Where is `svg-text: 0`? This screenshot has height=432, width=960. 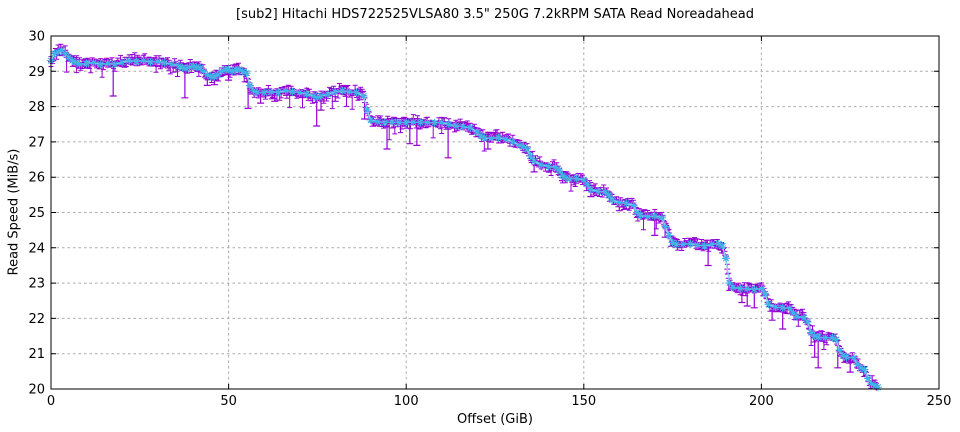
svg-text: 0 is located at coordinates (51, 401).